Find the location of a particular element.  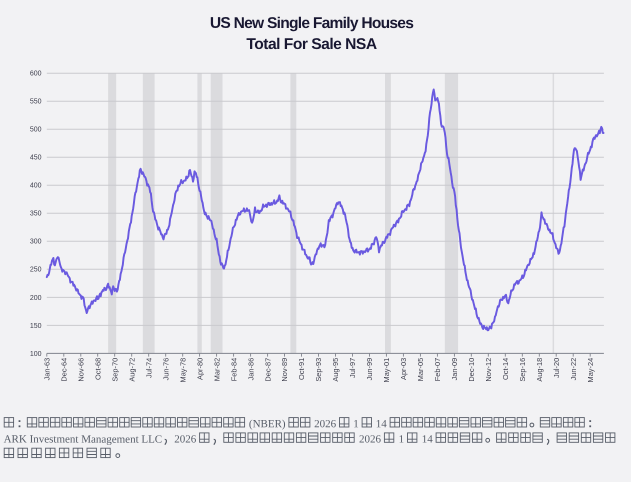

svg-text: Dec-10 is located at coordinates (471, 370).